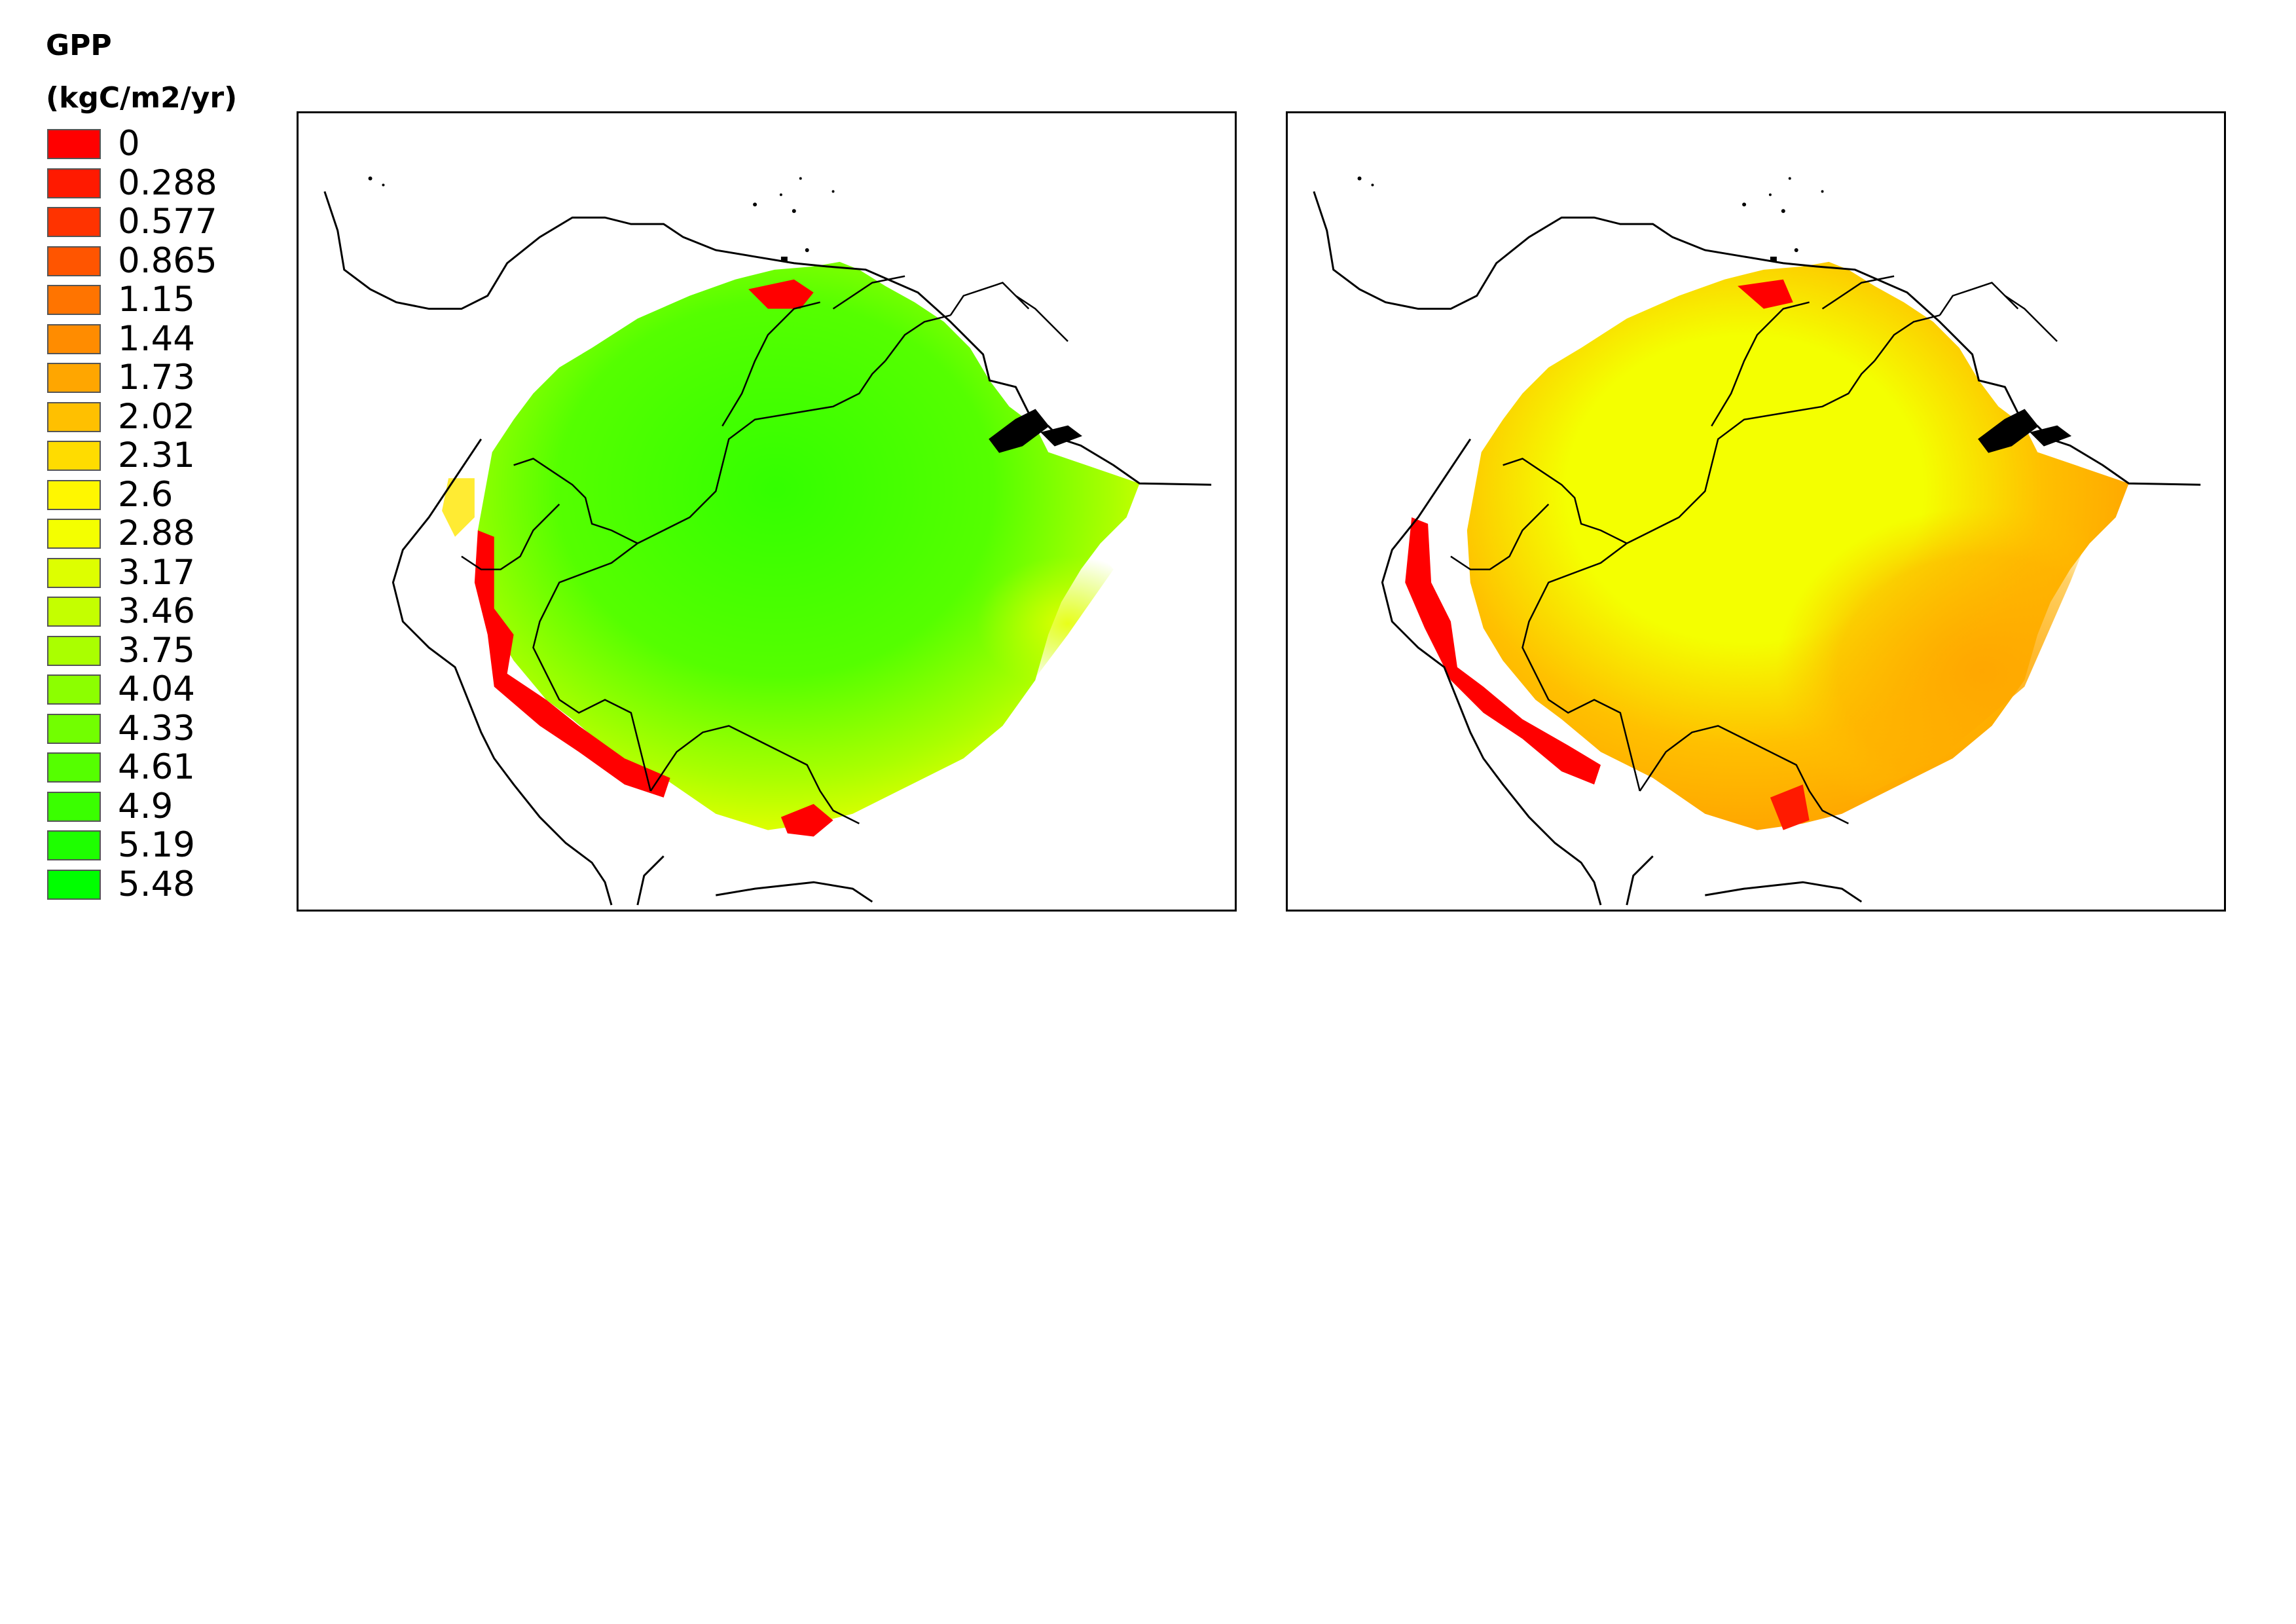 The width and height of the screenshot is (2296, 1624). I want to click on amazon-delta-right, so click(2025, 431).